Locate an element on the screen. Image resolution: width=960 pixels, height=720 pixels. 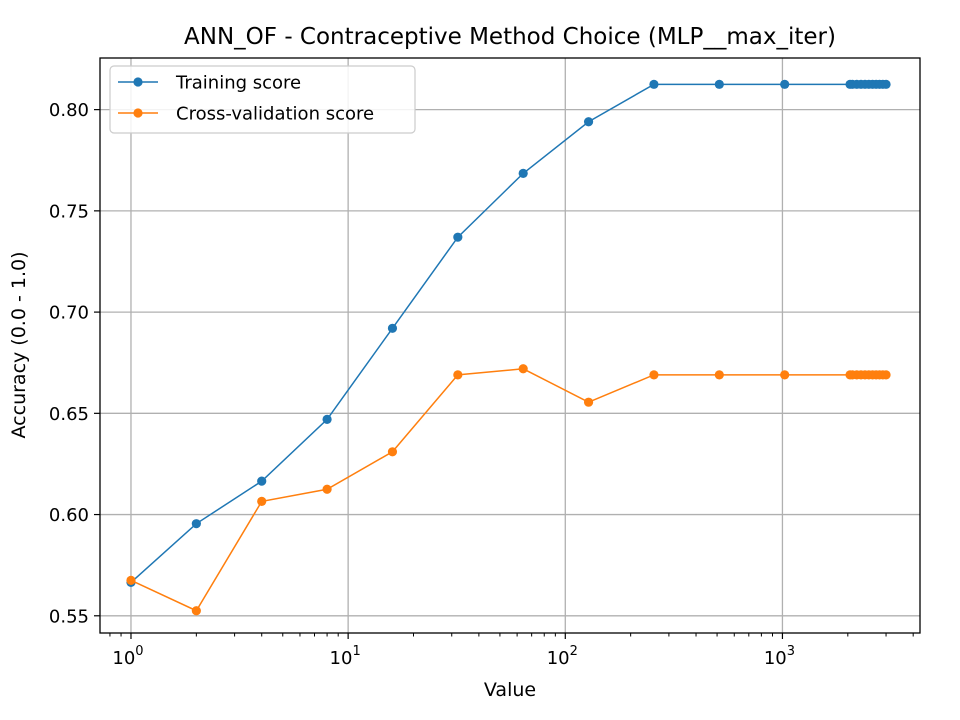
y-tick-label: 0.70 is located at coordinates (69, 313).